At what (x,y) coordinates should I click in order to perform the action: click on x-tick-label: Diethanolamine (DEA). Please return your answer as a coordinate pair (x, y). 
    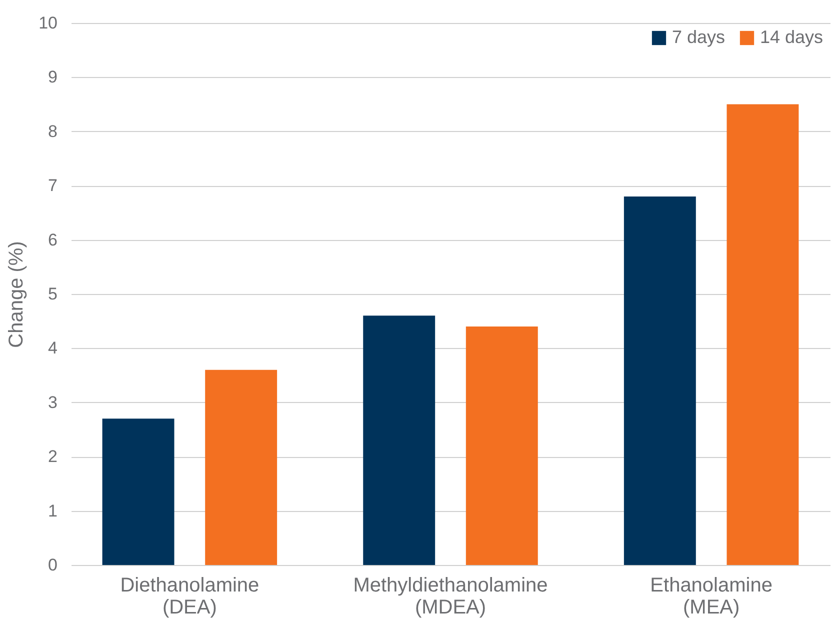
    Looking at the image, I should click on (190, 596).